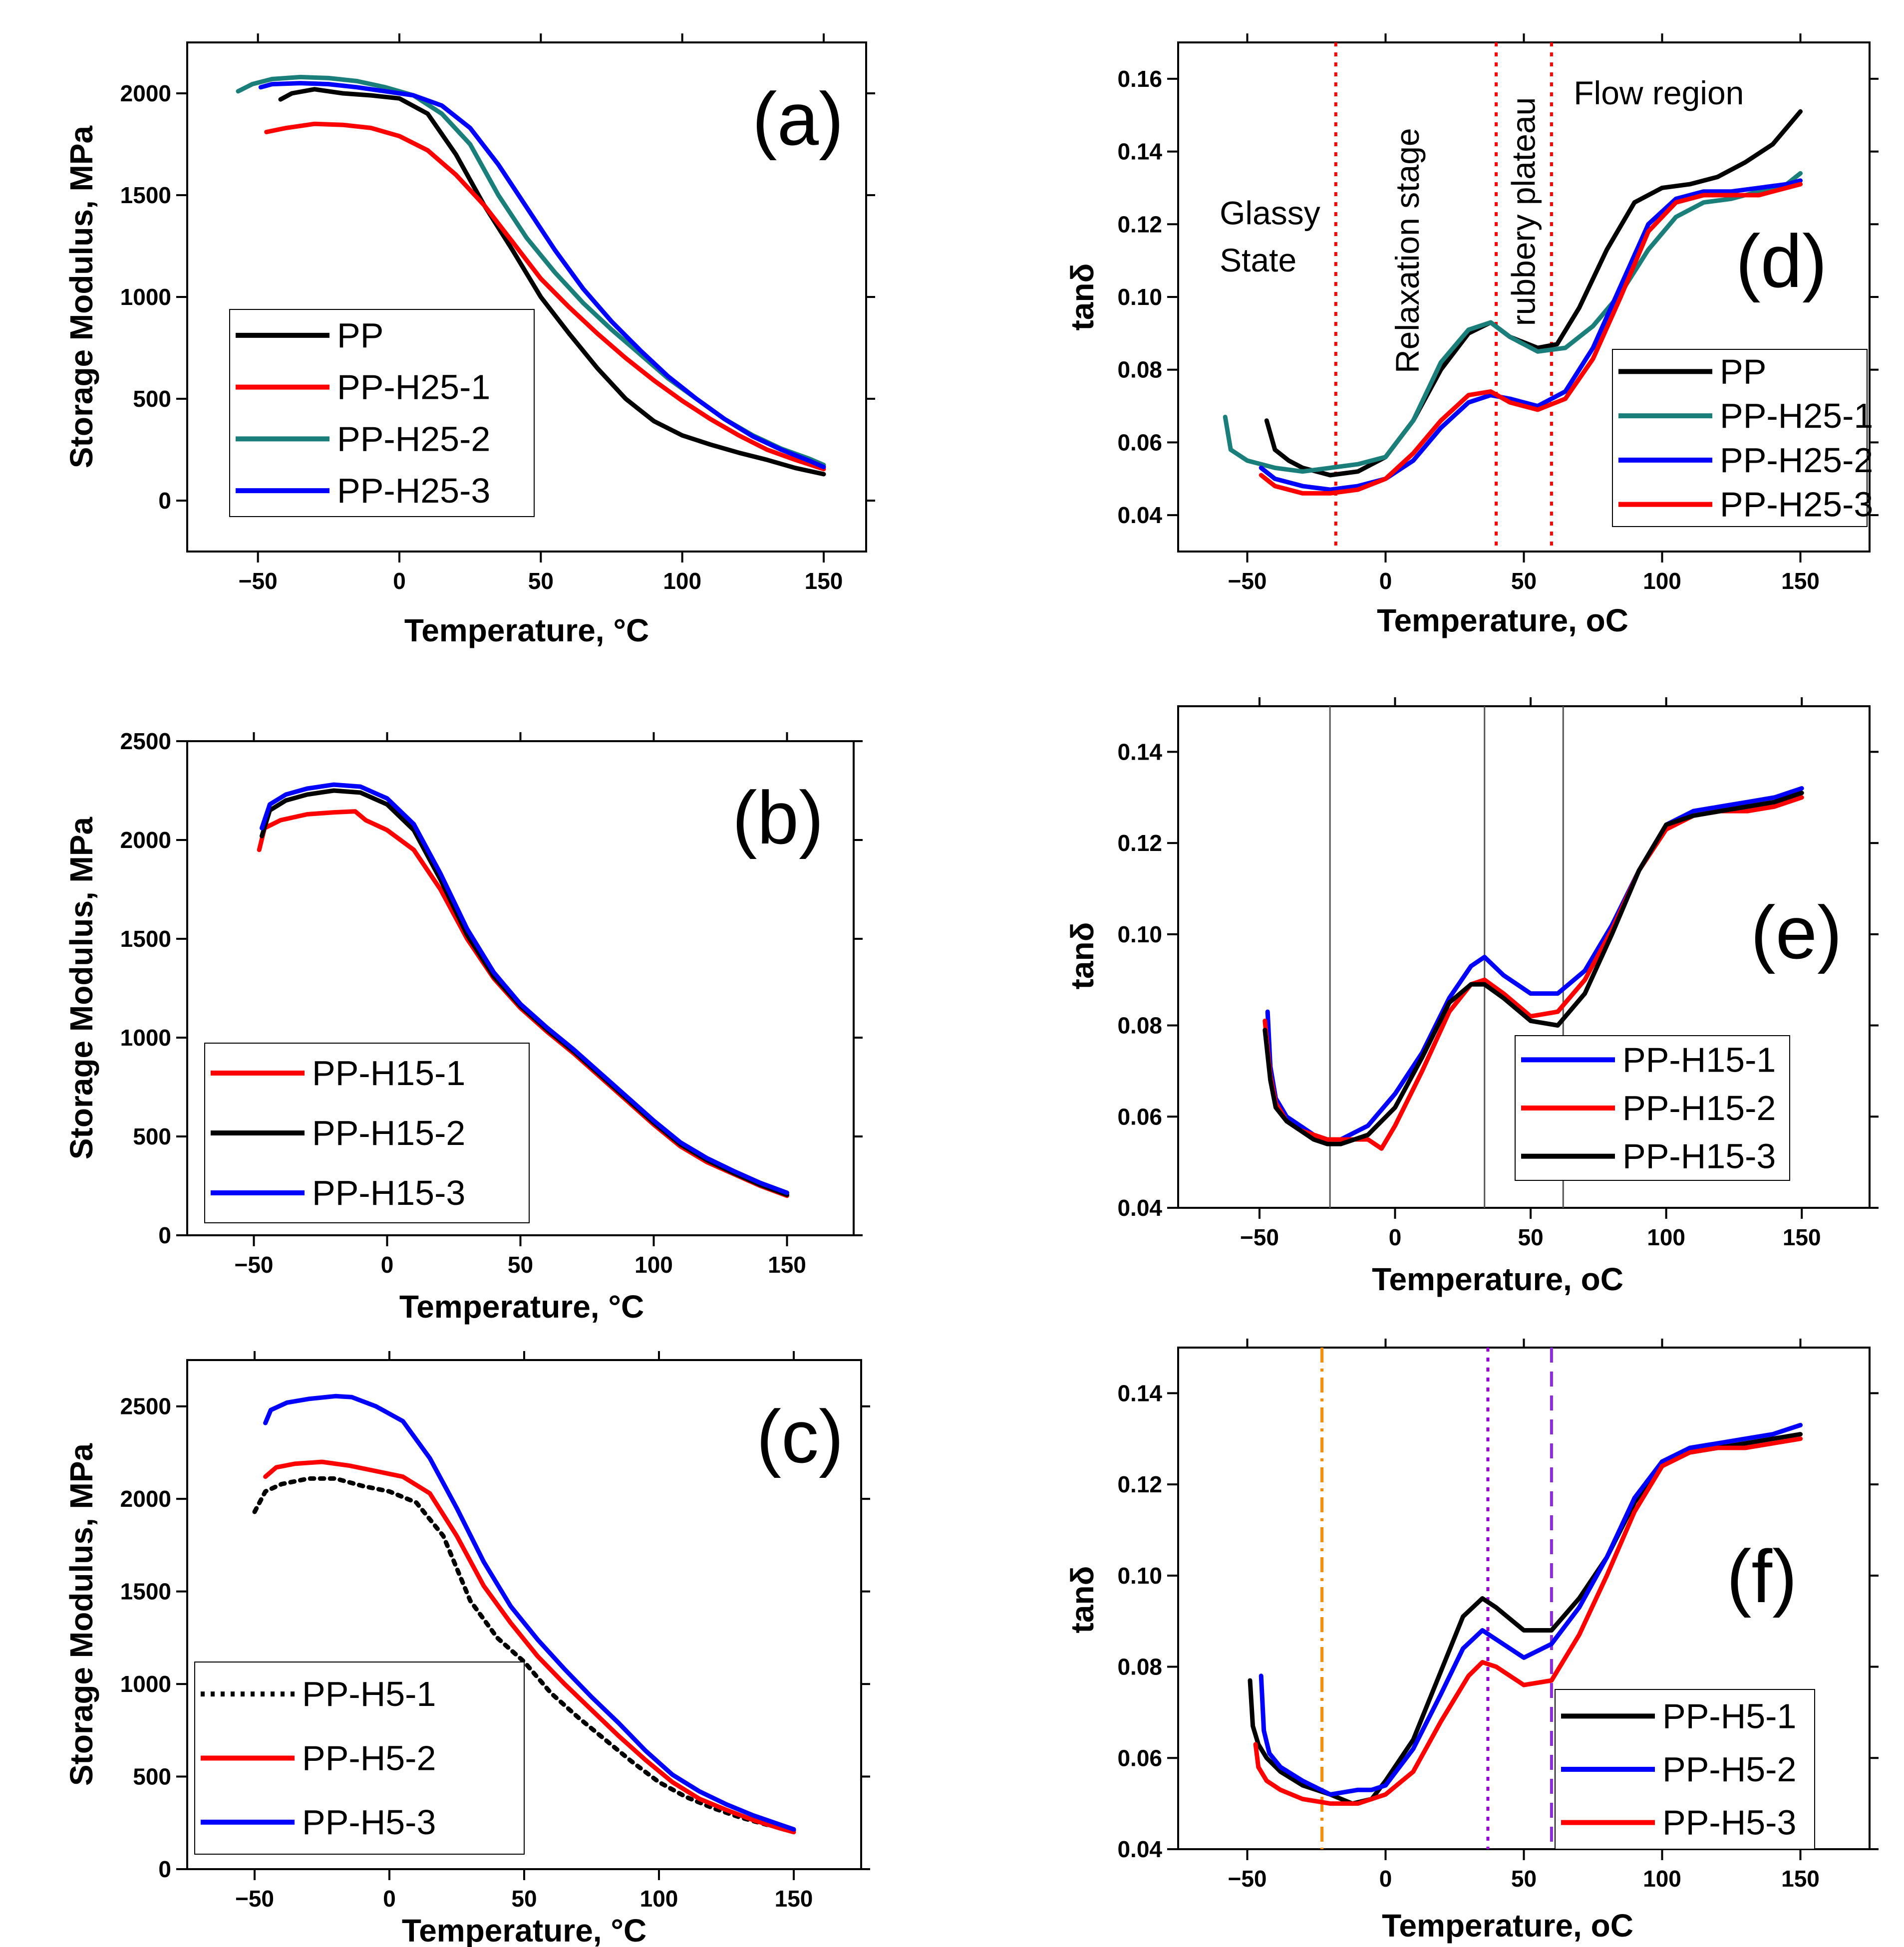 Image resolution: width=1904 pixels, height=1947 pixels. I want to click on region-annotation: rubbery plateau, so click(1523, 211).